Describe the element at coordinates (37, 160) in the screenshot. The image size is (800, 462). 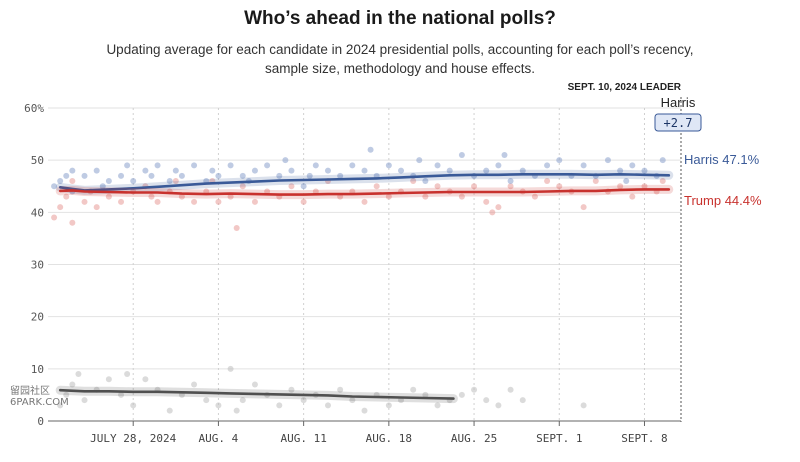
I see `y-tick-label: 50` at that location.